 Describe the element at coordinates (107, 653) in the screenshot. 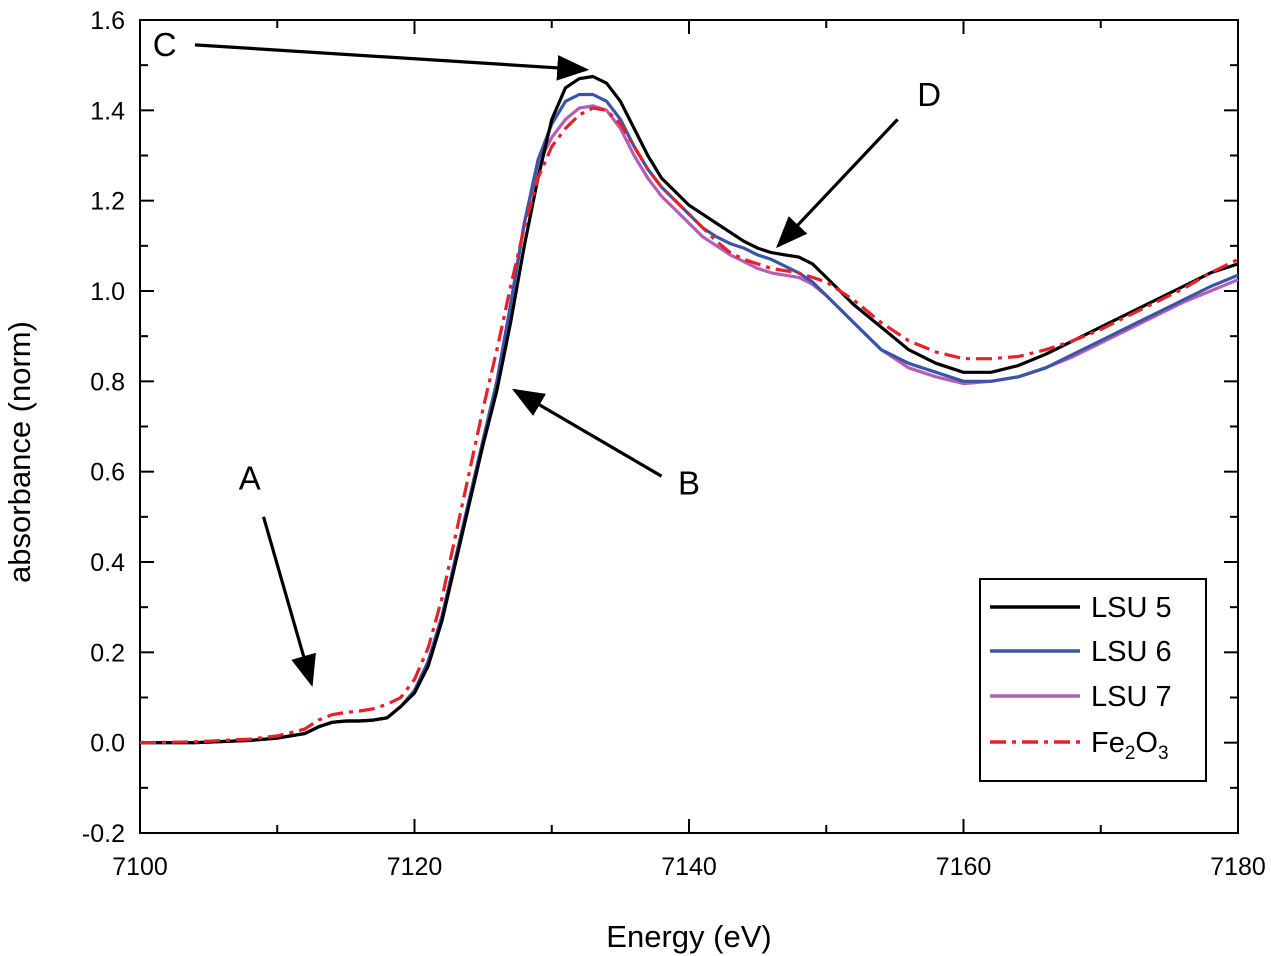

I see `y-tick-label: 0.2` at that location.